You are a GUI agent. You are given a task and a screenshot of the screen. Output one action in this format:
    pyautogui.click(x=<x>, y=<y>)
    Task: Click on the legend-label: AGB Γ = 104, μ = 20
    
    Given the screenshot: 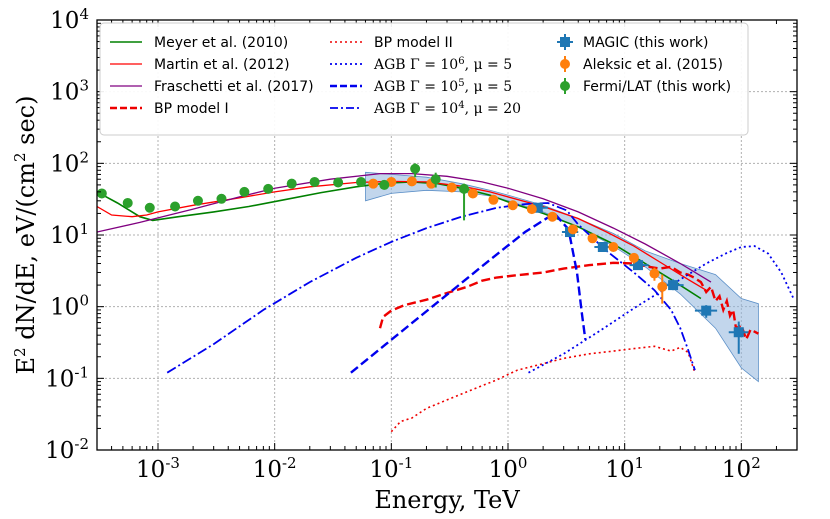 What is the action you would take?
    pyautogui.click(x=447, y=109)
    